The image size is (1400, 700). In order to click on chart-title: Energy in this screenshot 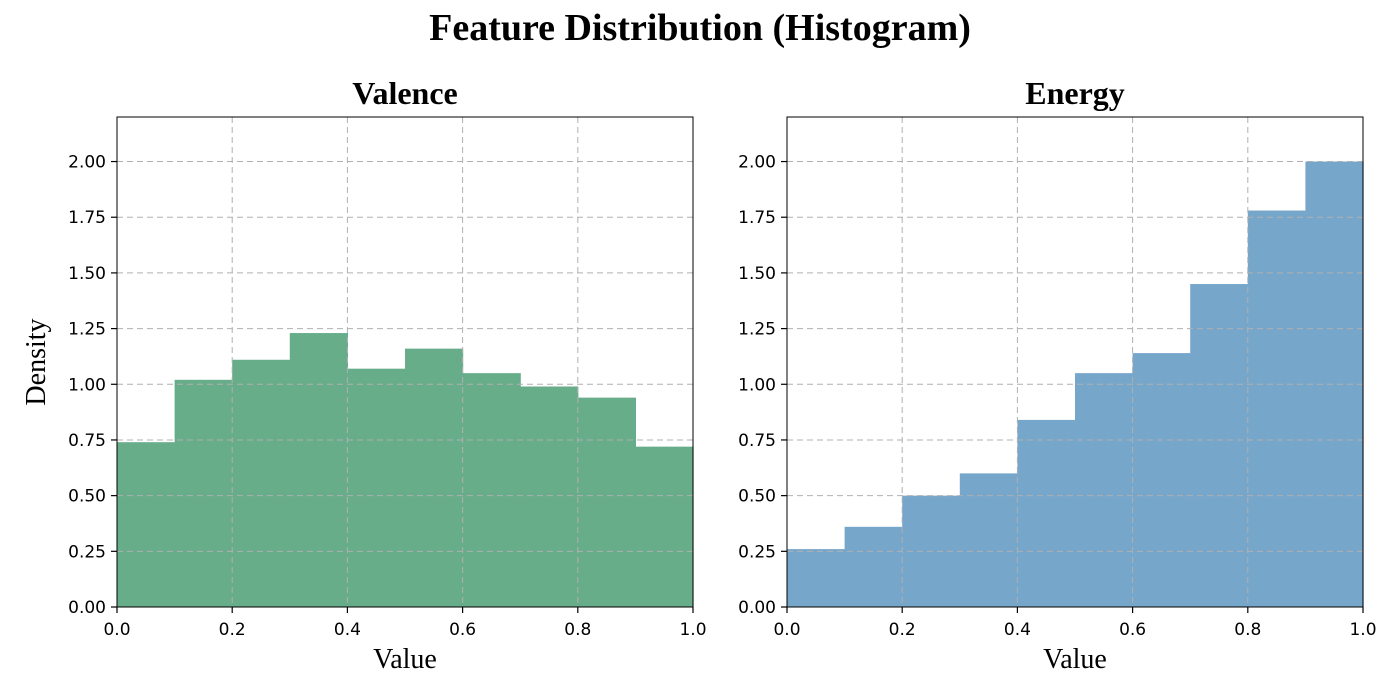, I will do `click(1075, 93)`.